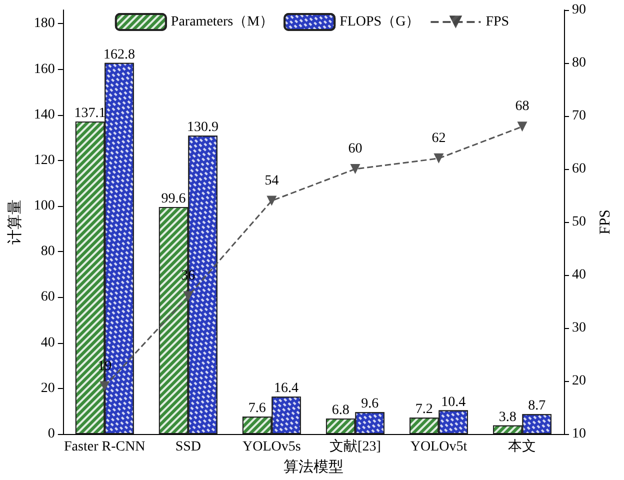 The height and width of the screenshot is (480, 624). Describe the element at coordinates (380, 22) in the screenshot. I see `legend-label: FLOPS（G）` at that location.